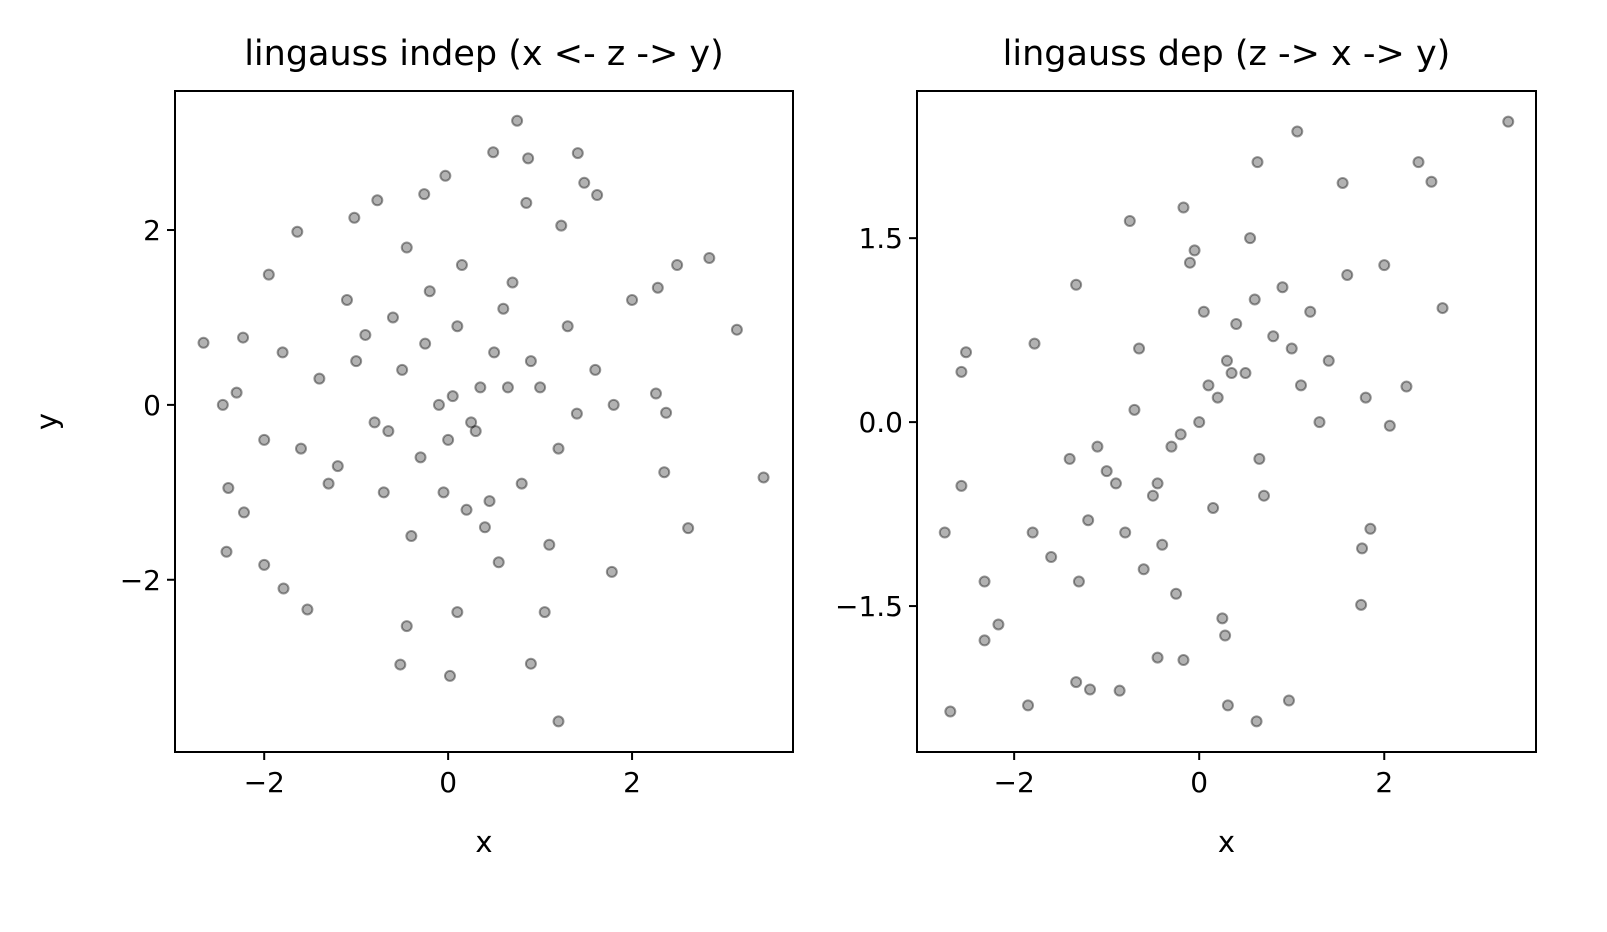 The height and width of the screenshot is (932, 1607). What do you see at coordinates (1384, 782) in the screenshot?
I see `x-tick-label: 2` at bounding box center [1384, 782].